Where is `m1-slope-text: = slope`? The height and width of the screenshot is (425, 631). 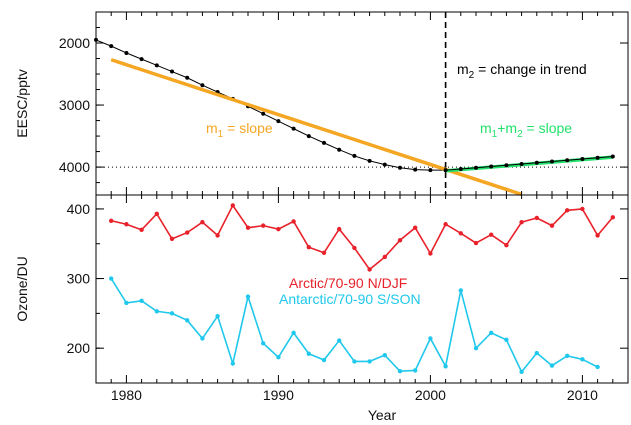
m1-slope-text: = slope is located at coordinates (248, 128).